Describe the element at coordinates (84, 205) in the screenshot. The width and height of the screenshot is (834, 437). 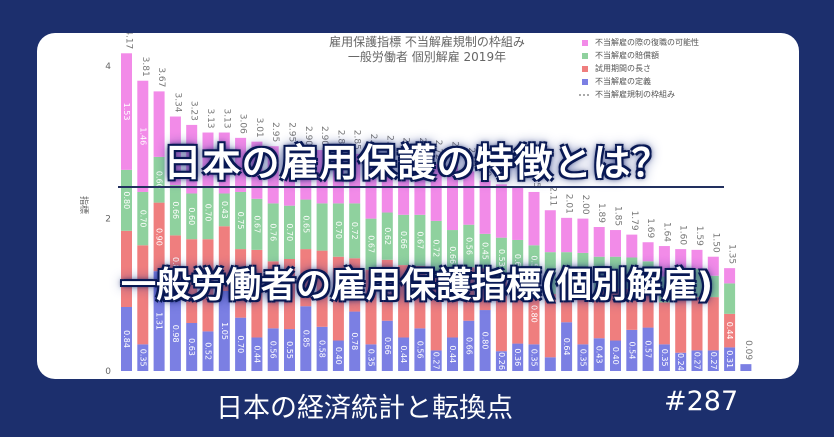
I see `y-axis-label: 指標` at that location.